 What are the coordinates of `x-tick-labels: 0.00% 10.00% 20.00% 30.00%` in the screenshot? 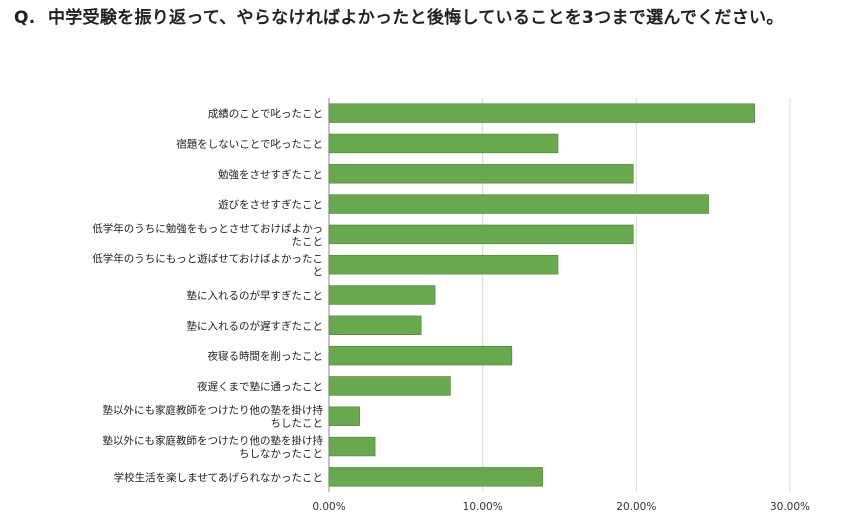 It's located at (561, 507).